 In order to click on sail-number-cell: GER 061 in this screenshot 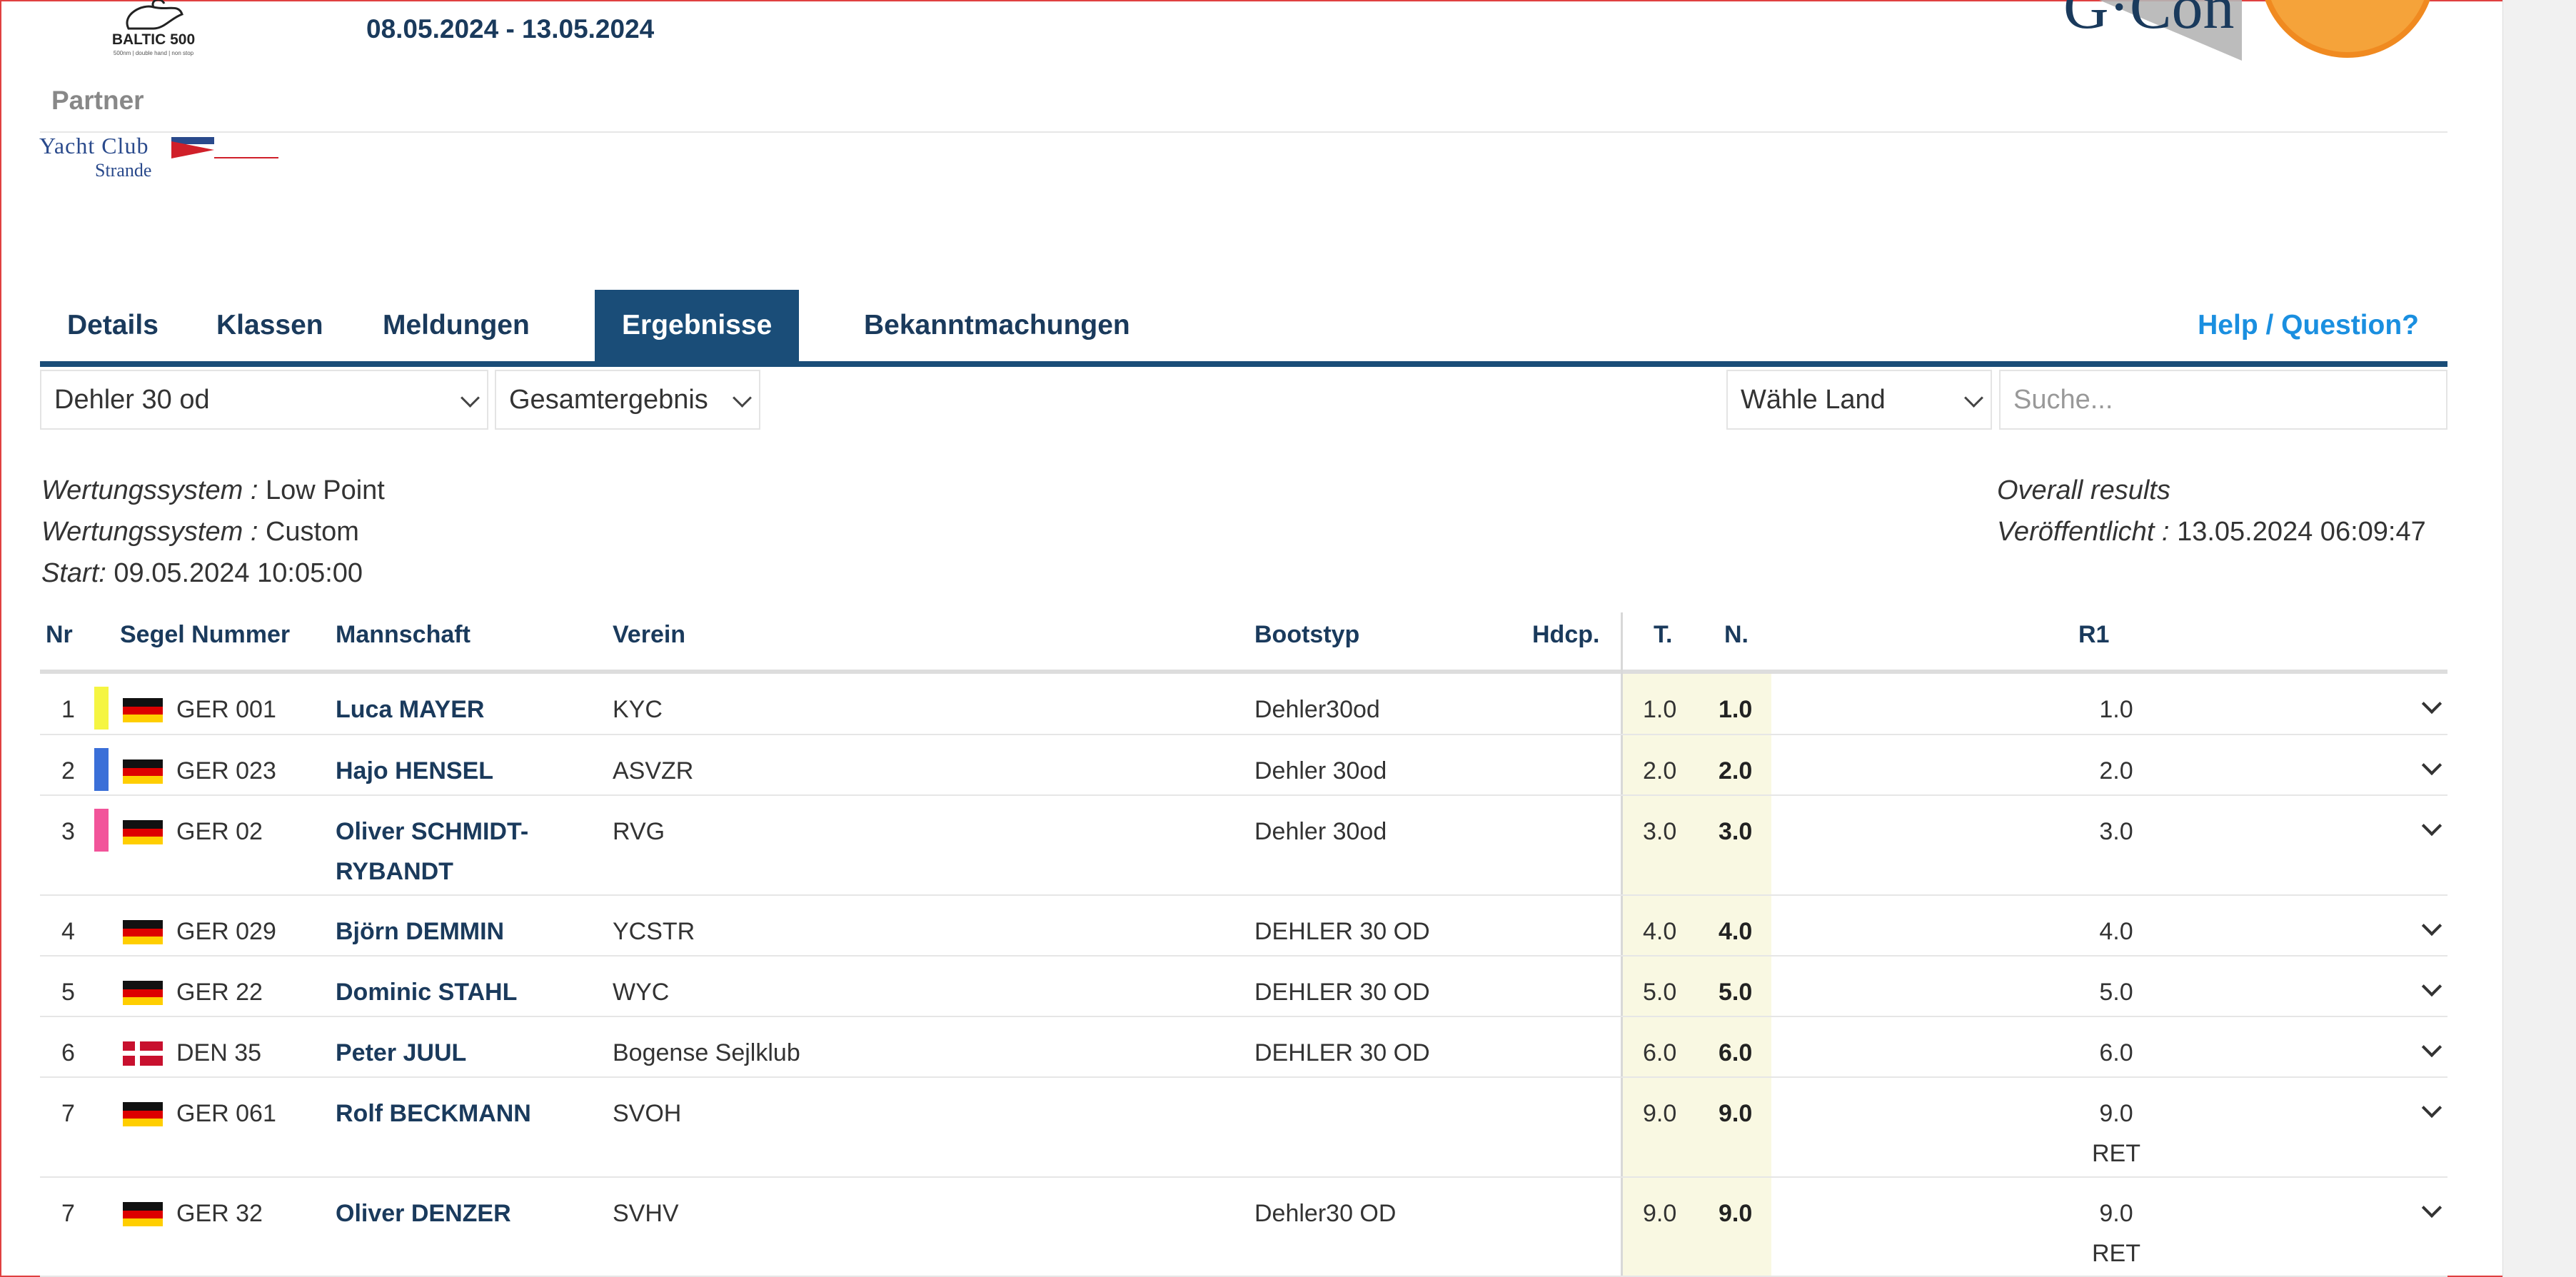, I will do `click(226, 1113)`.